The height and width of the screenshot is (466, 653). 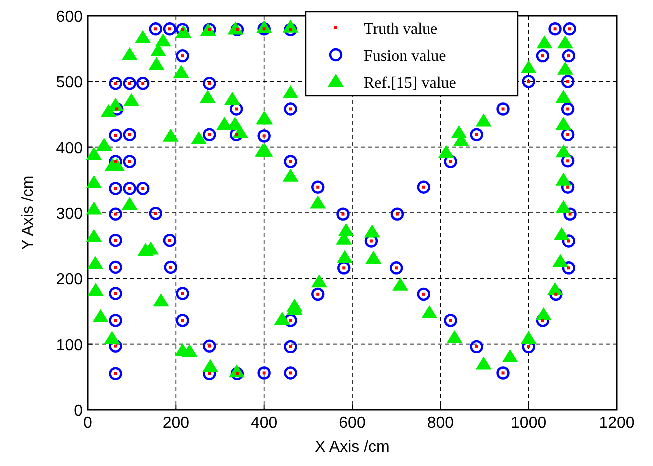 I want to click on legend-label: Truth value, so click(x=401, y=29).